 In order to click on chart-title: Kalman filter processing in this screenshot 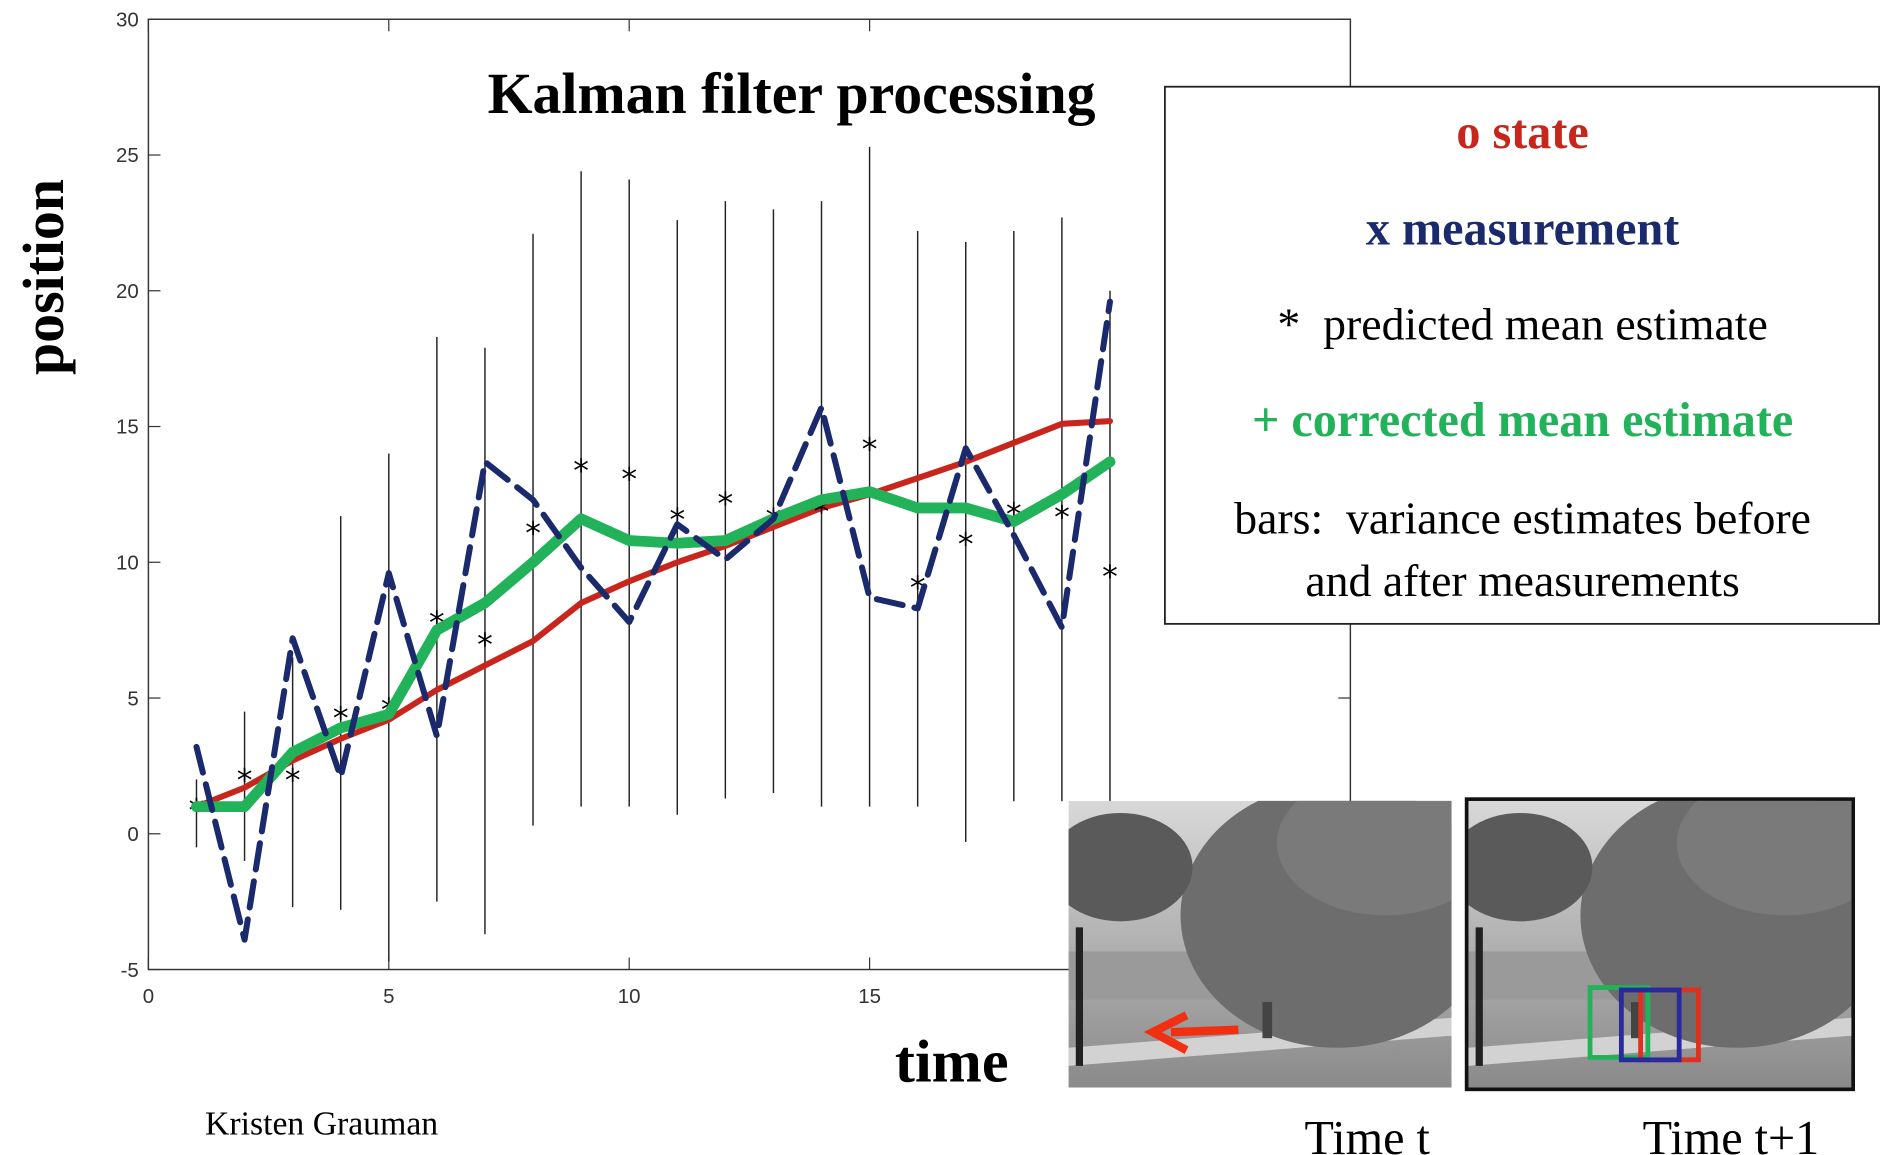, I will do `click(792, 93)`.